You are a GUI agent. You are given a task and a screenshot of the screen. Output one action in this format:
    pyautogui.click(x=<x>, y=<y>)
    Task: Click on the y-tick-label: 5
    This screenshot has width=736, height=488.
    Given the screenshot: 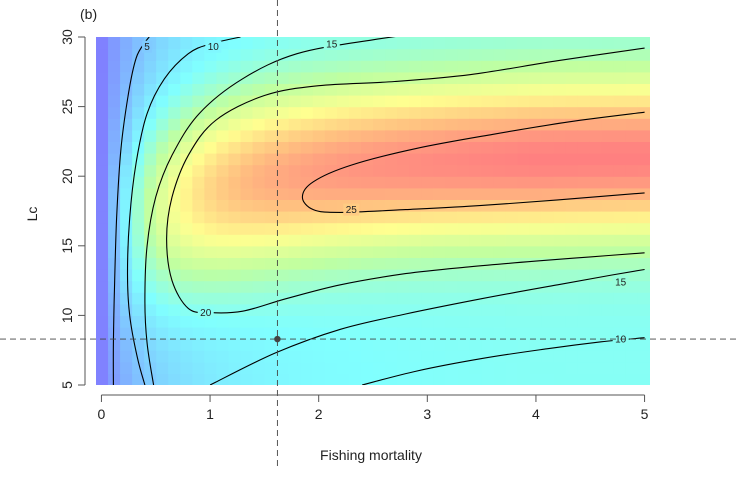 What is the action you would take?
    pyautogui.click(x=67, y=385)
    